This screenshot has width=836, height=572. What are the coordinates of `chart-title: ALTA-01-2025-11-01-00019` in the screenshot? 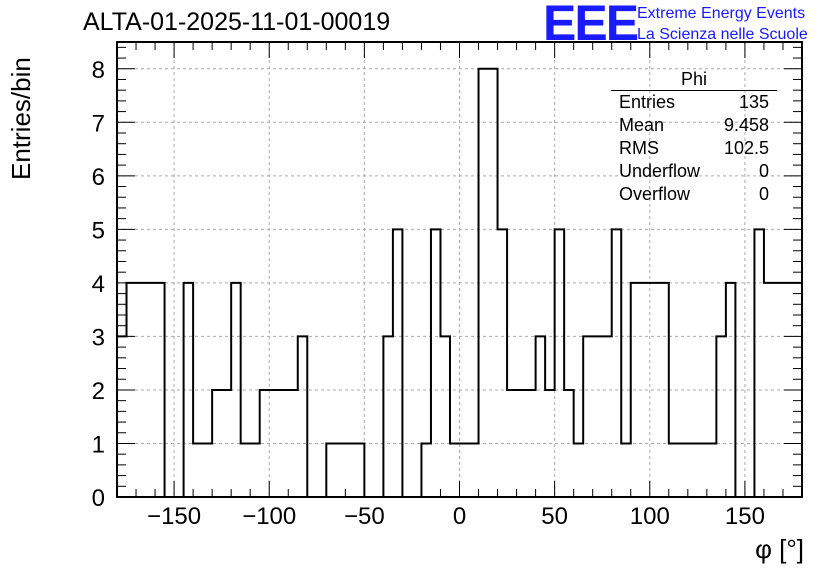 It's located at (237, 22).